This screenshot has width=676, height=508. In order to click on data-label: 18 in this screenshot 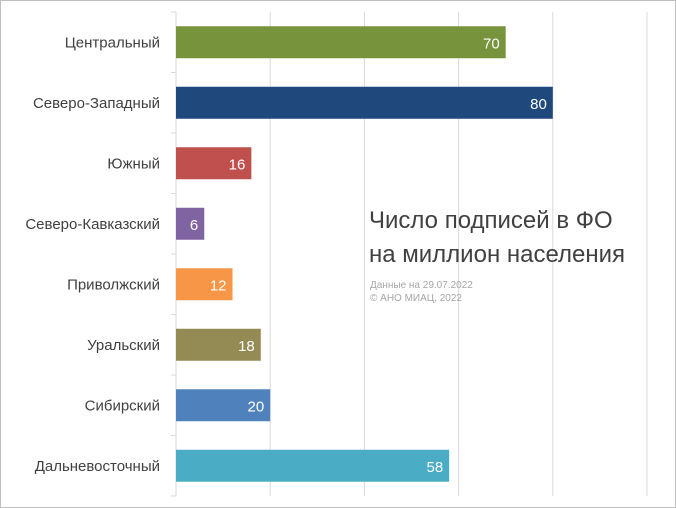, I will do `click(246, 346)`.